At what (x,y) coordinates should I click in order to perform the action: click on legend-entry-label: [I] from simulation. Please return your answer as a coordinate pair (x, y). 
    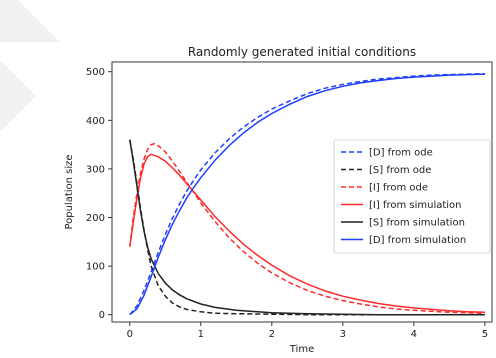
    Looking at the image, I should click on (415, 205).